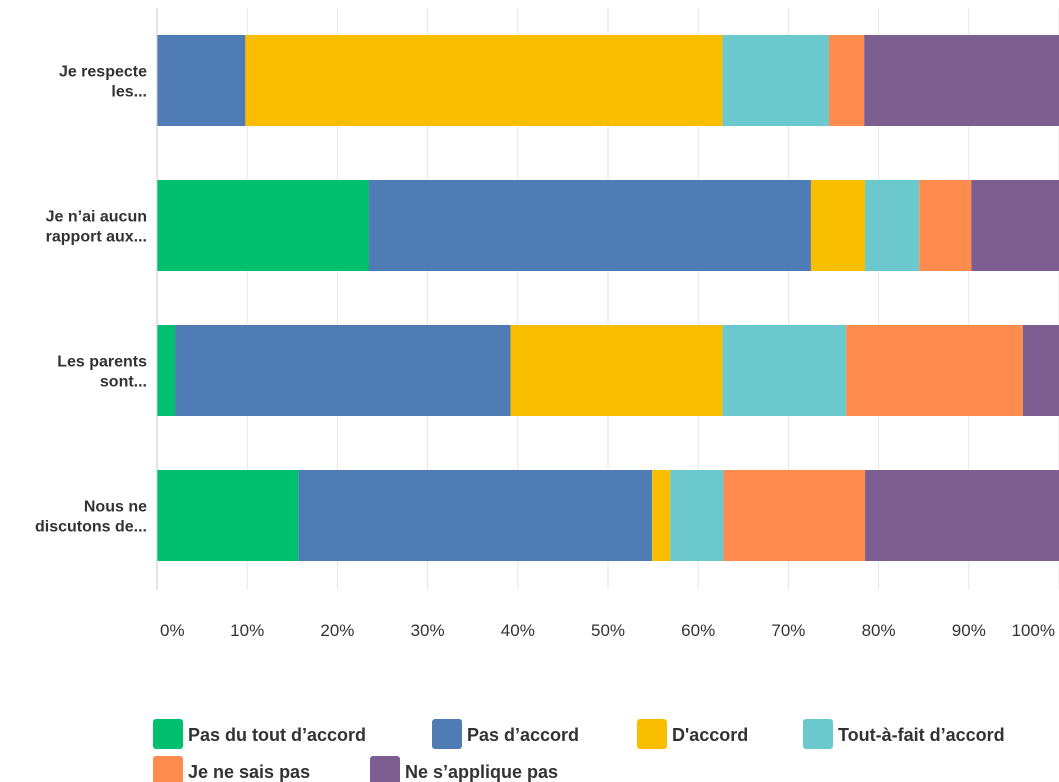 Image resolution: width=1059 pixels, height=782 pixels. What do you see at coordinates (788, 630) in the screenshot?
I see `x-tick-label: 70%` at bounding box center [788, 630].